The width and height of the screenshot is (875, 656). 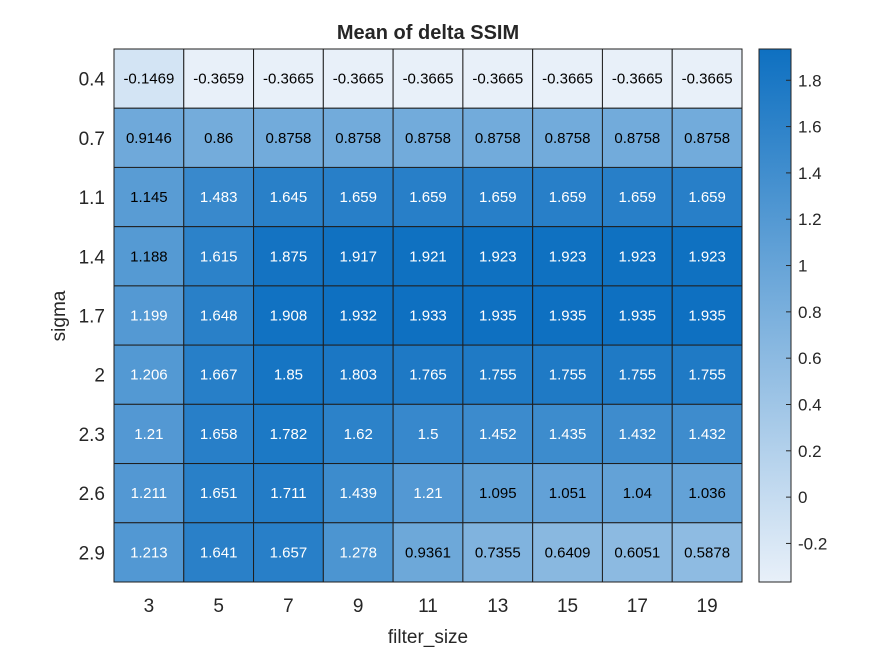 I want to click on colorbar-tick-label: 0.4, so click(x=810, y=404).